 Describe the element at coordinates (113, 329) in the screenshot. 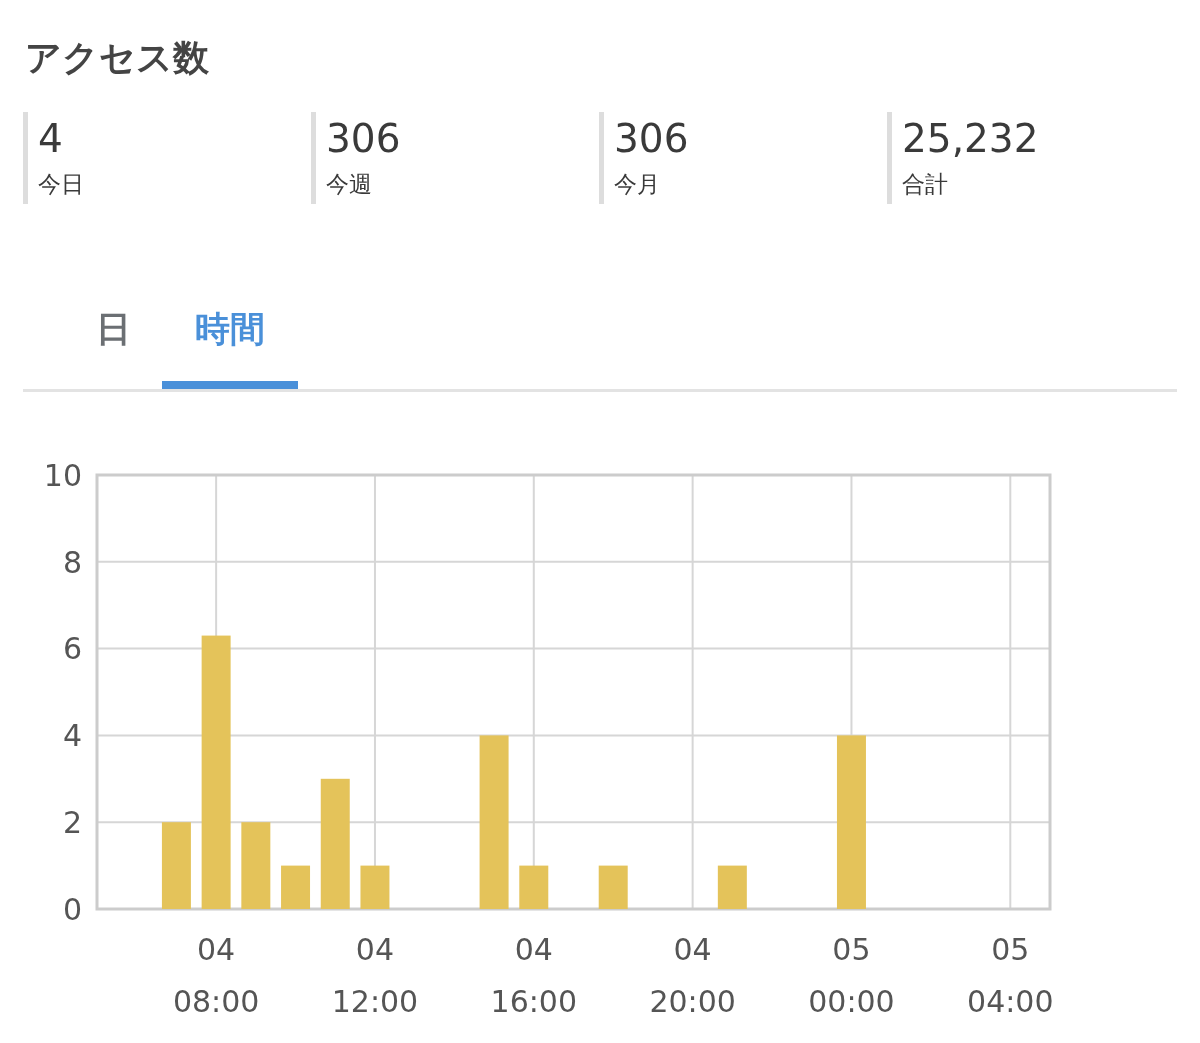

I see `text: 日` at that location.